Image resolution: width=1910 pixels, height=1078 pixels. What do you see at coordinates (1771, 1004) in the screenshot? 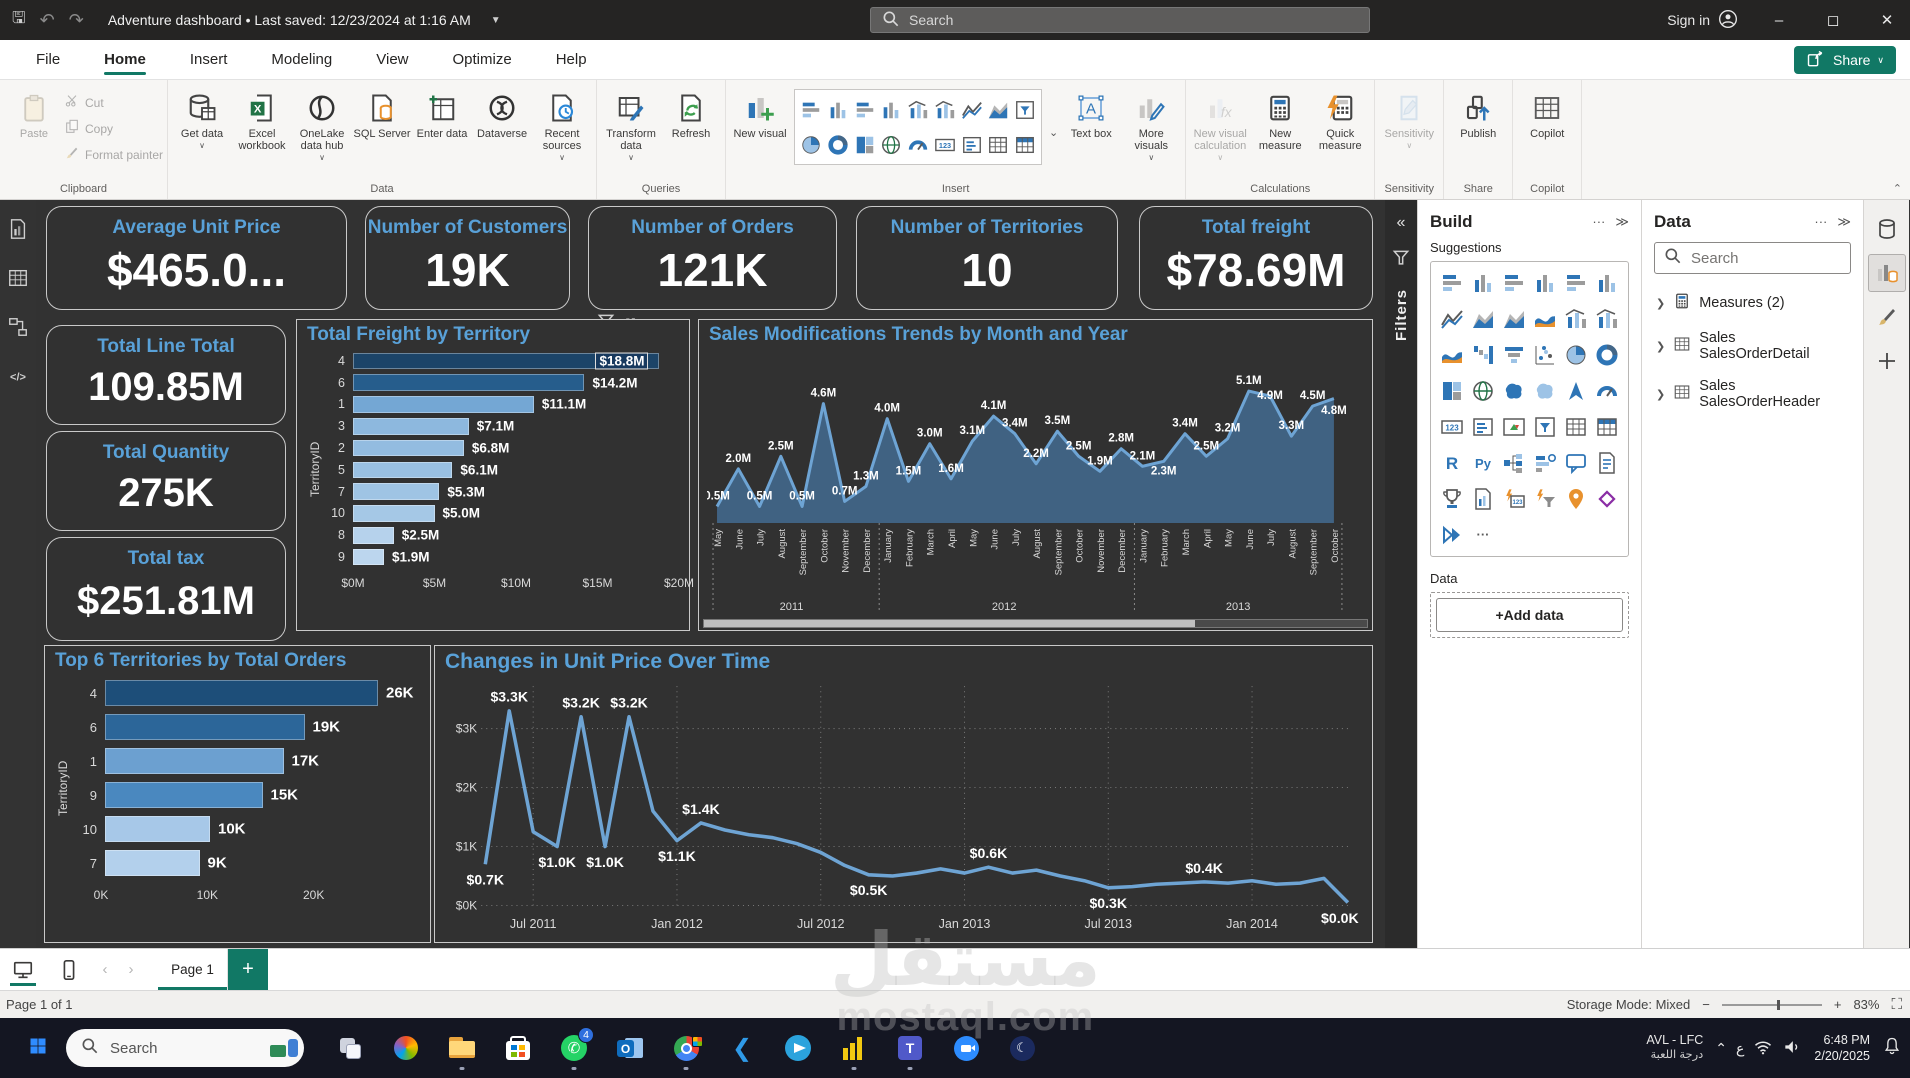
I see `zoom-slider` at bounding box center [1771, 1004].